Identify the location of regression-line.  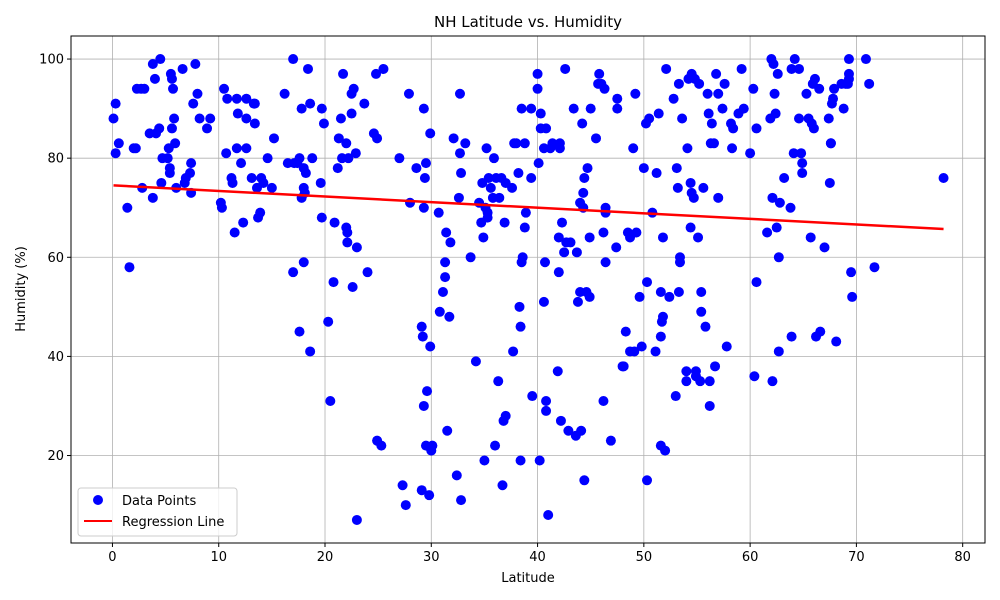
(528, 207).